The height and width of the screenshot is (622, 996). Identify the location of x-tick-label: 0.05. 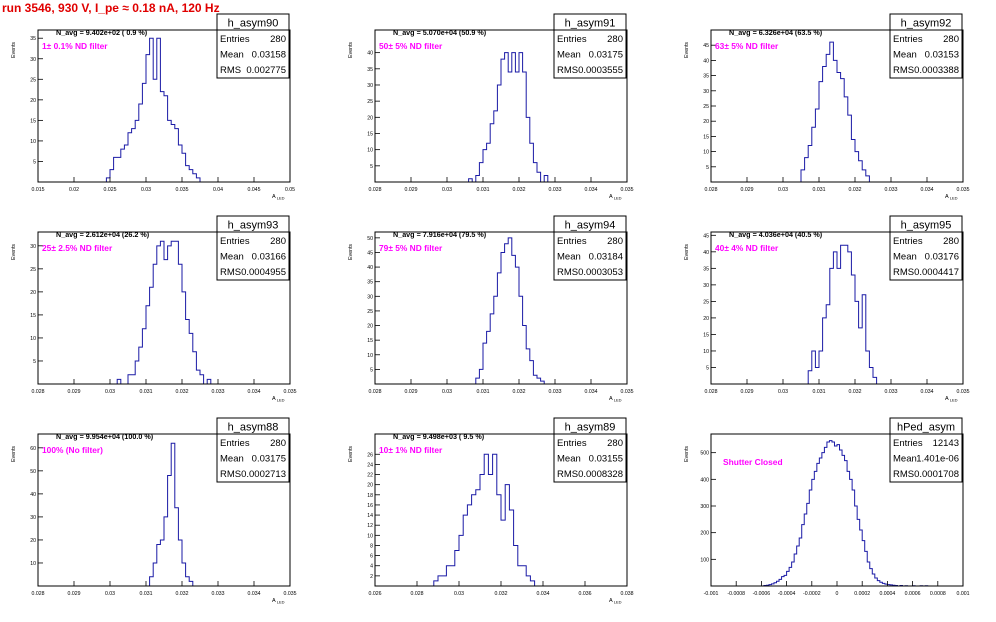
(290, 190).